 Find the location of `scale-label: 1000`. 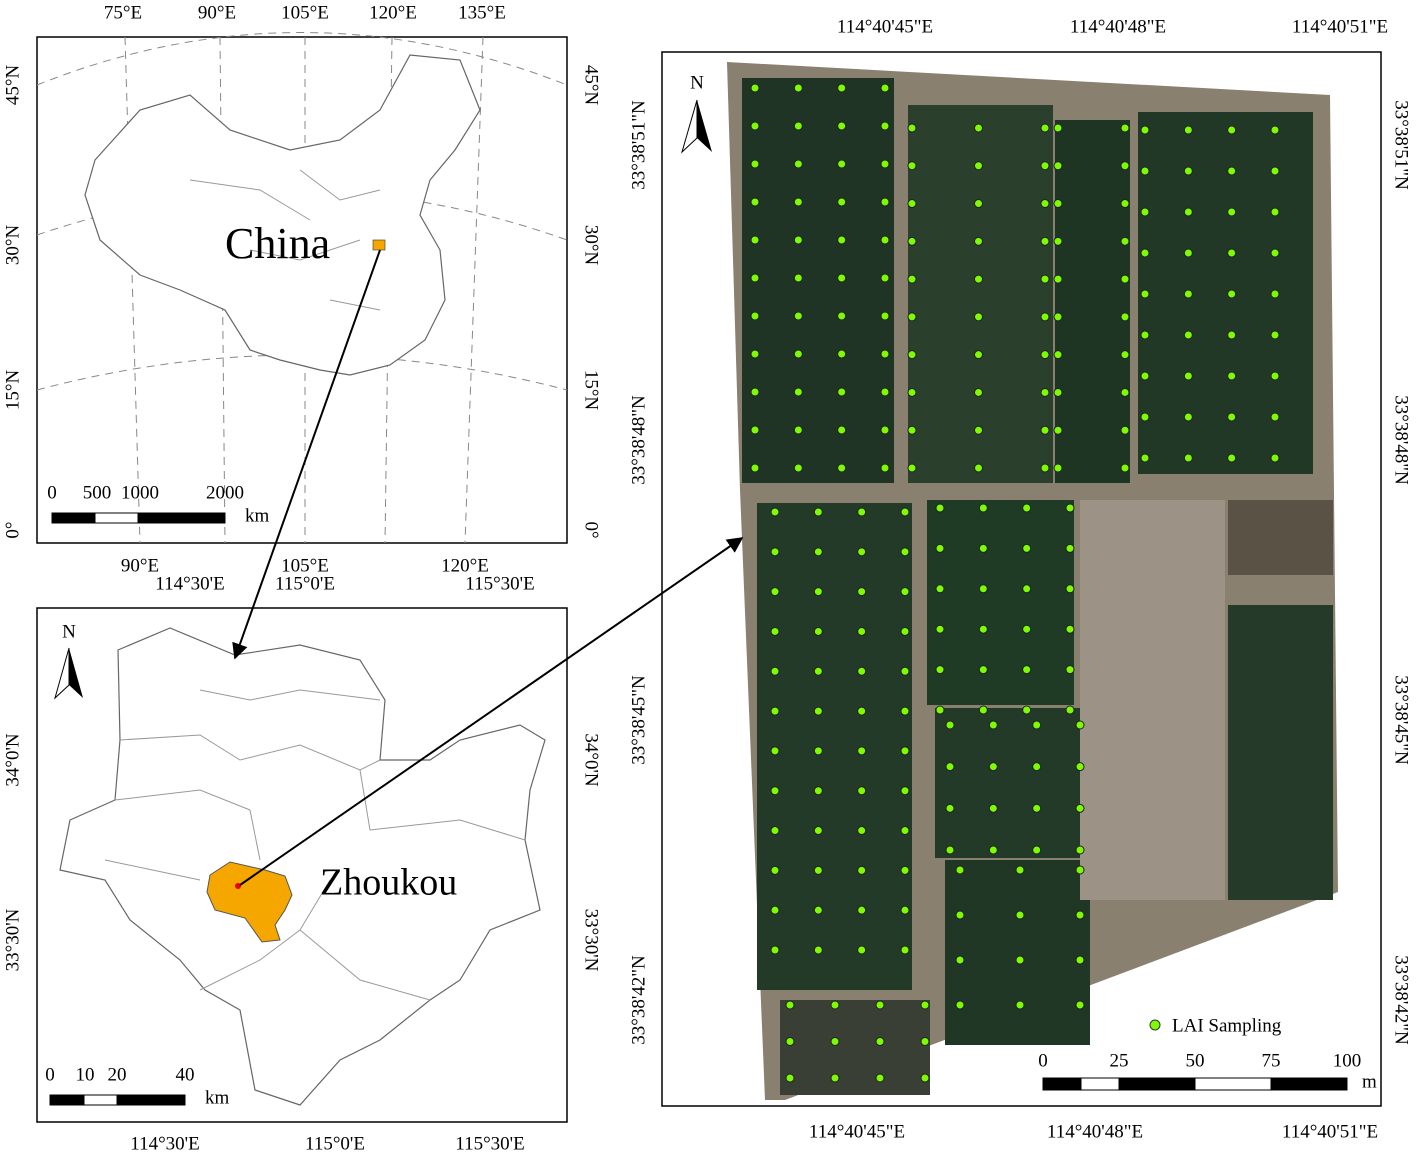

scale-label: 1000 is located at coordinates (140, 492).